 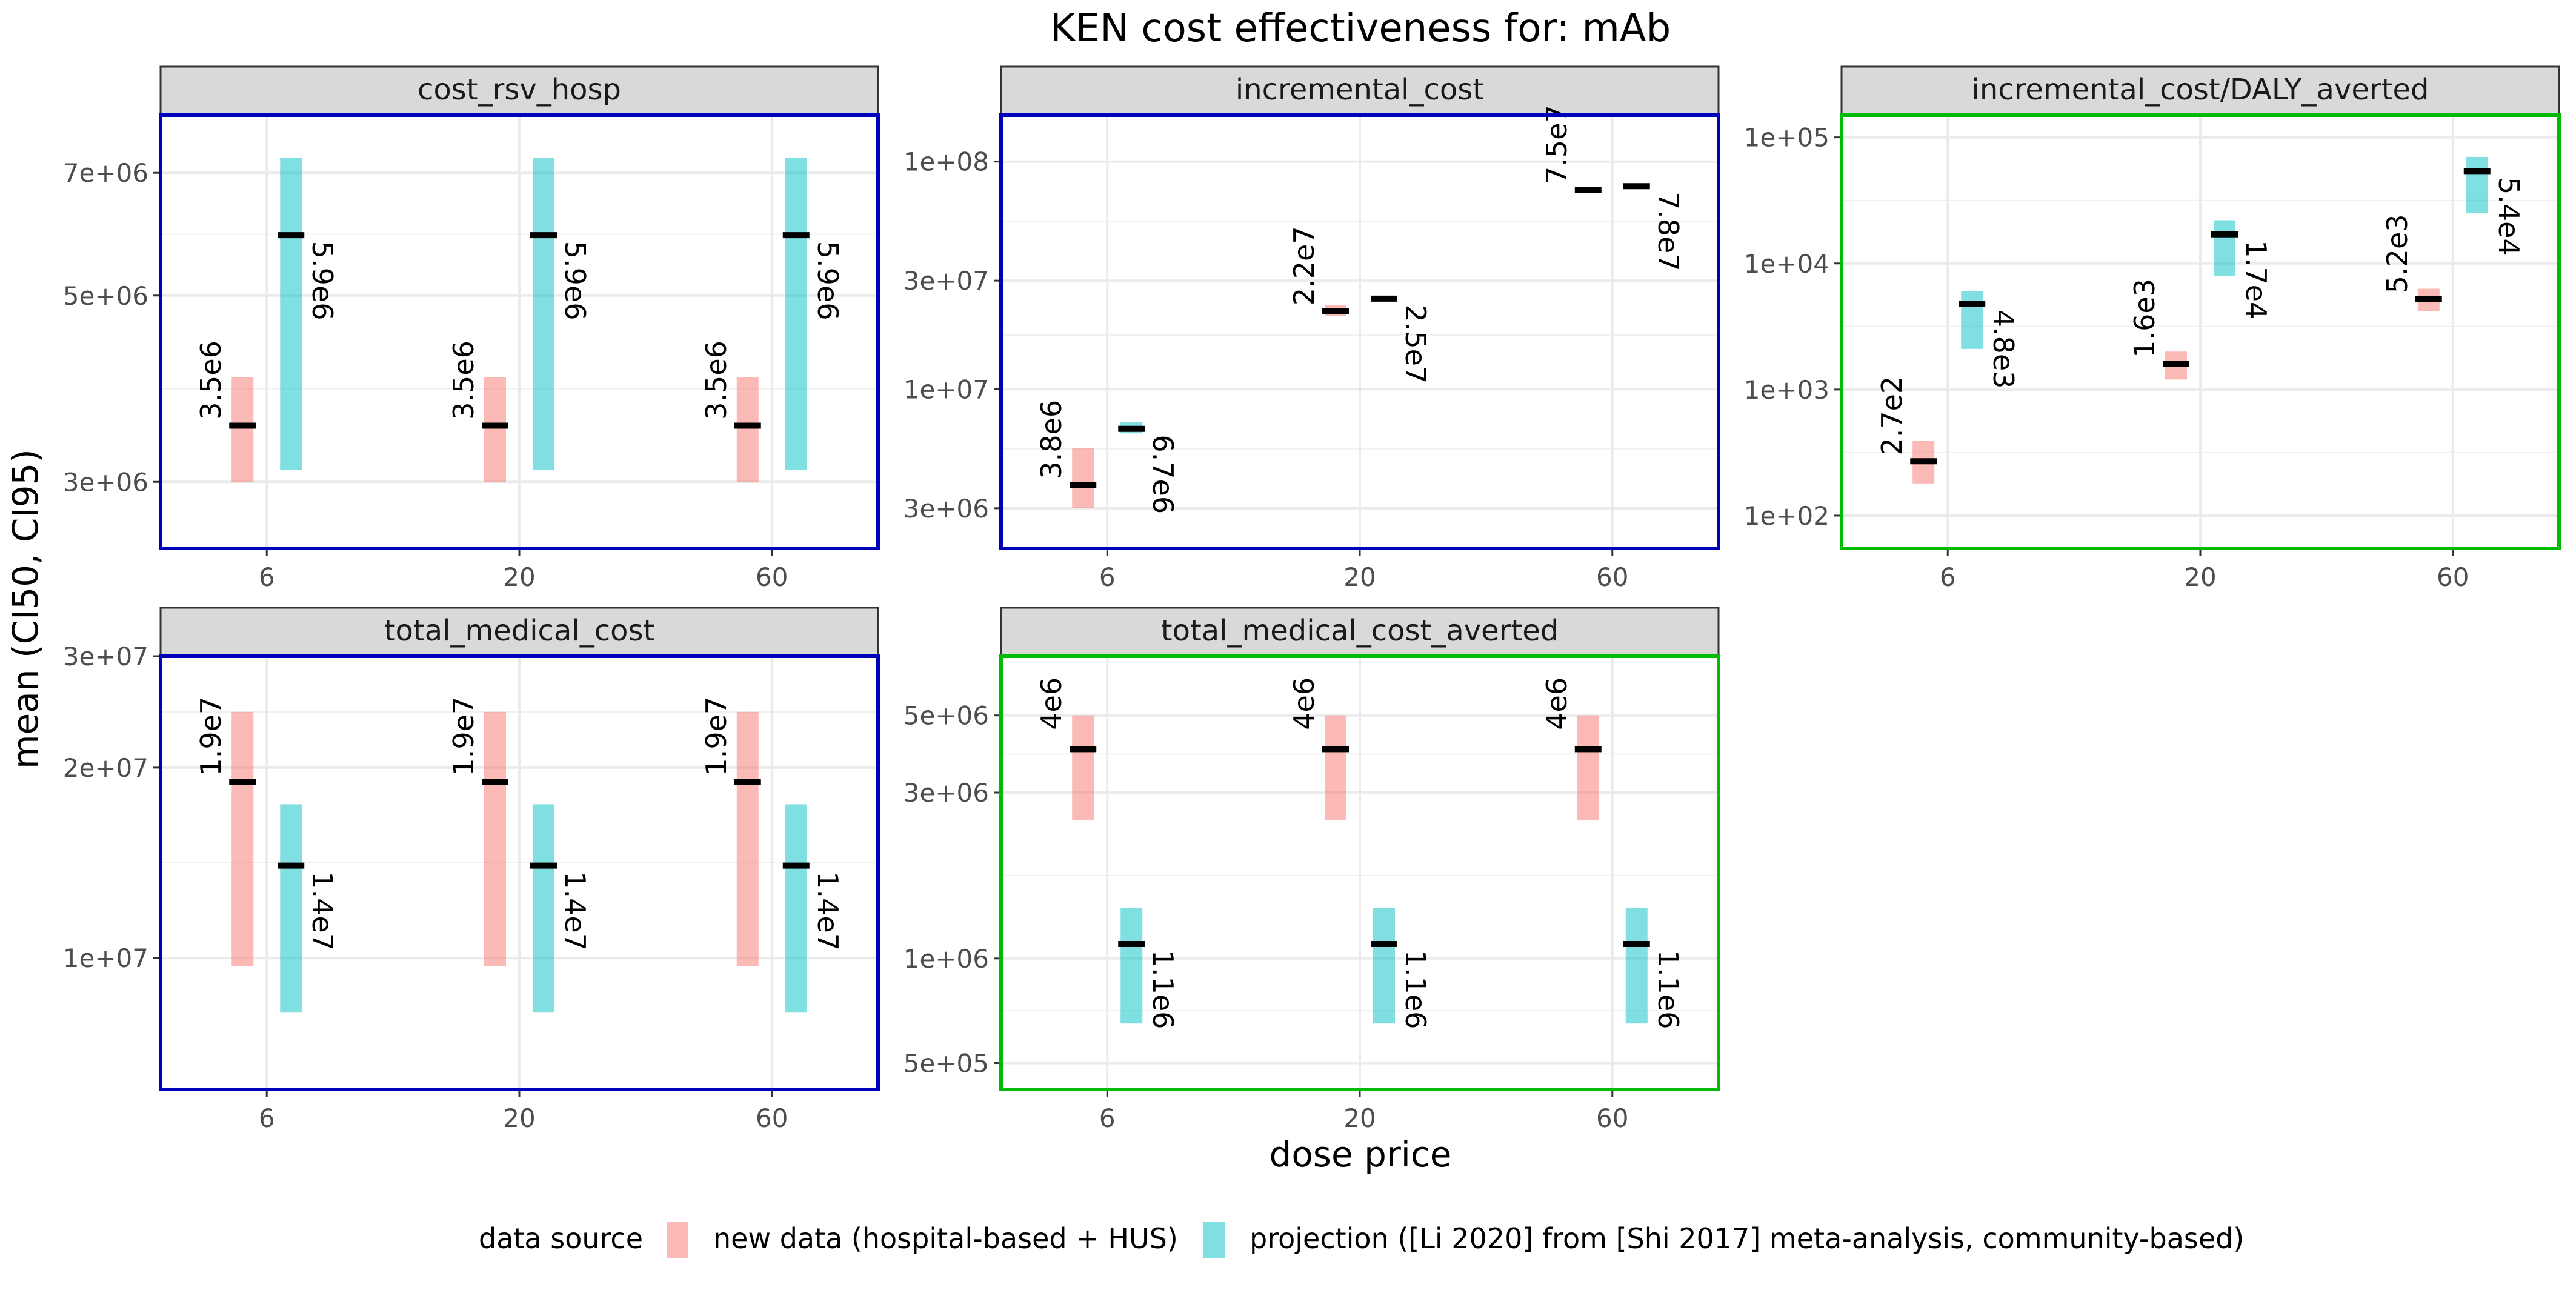 What do you see at coordinates (2144, 318) in the screenshot?
I see `data-label: 1.6e3` at bounding box center [2144, 318].